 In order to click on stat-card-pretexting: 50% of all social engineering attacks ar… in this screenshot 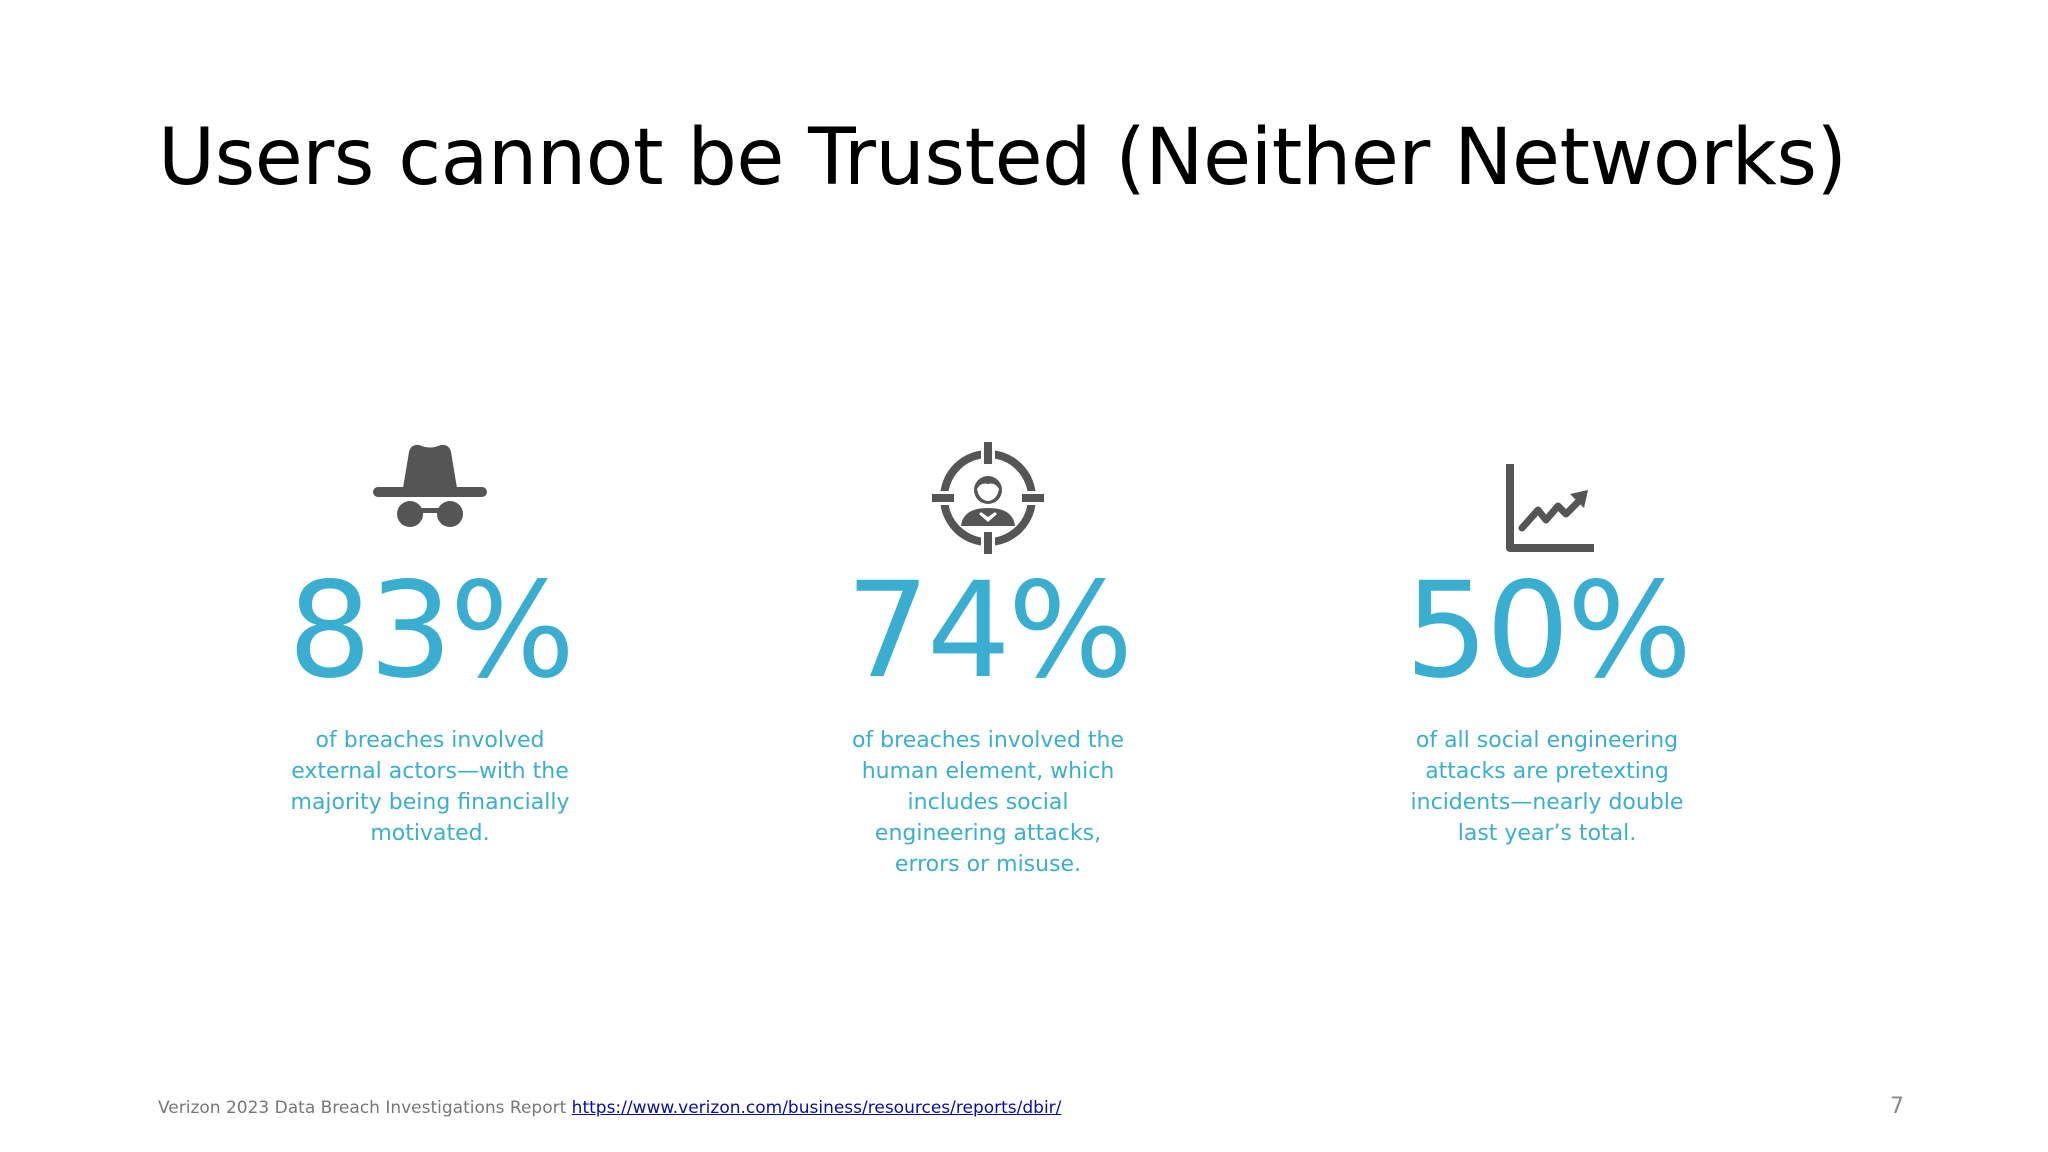, I will do `click(1547, 639)`.